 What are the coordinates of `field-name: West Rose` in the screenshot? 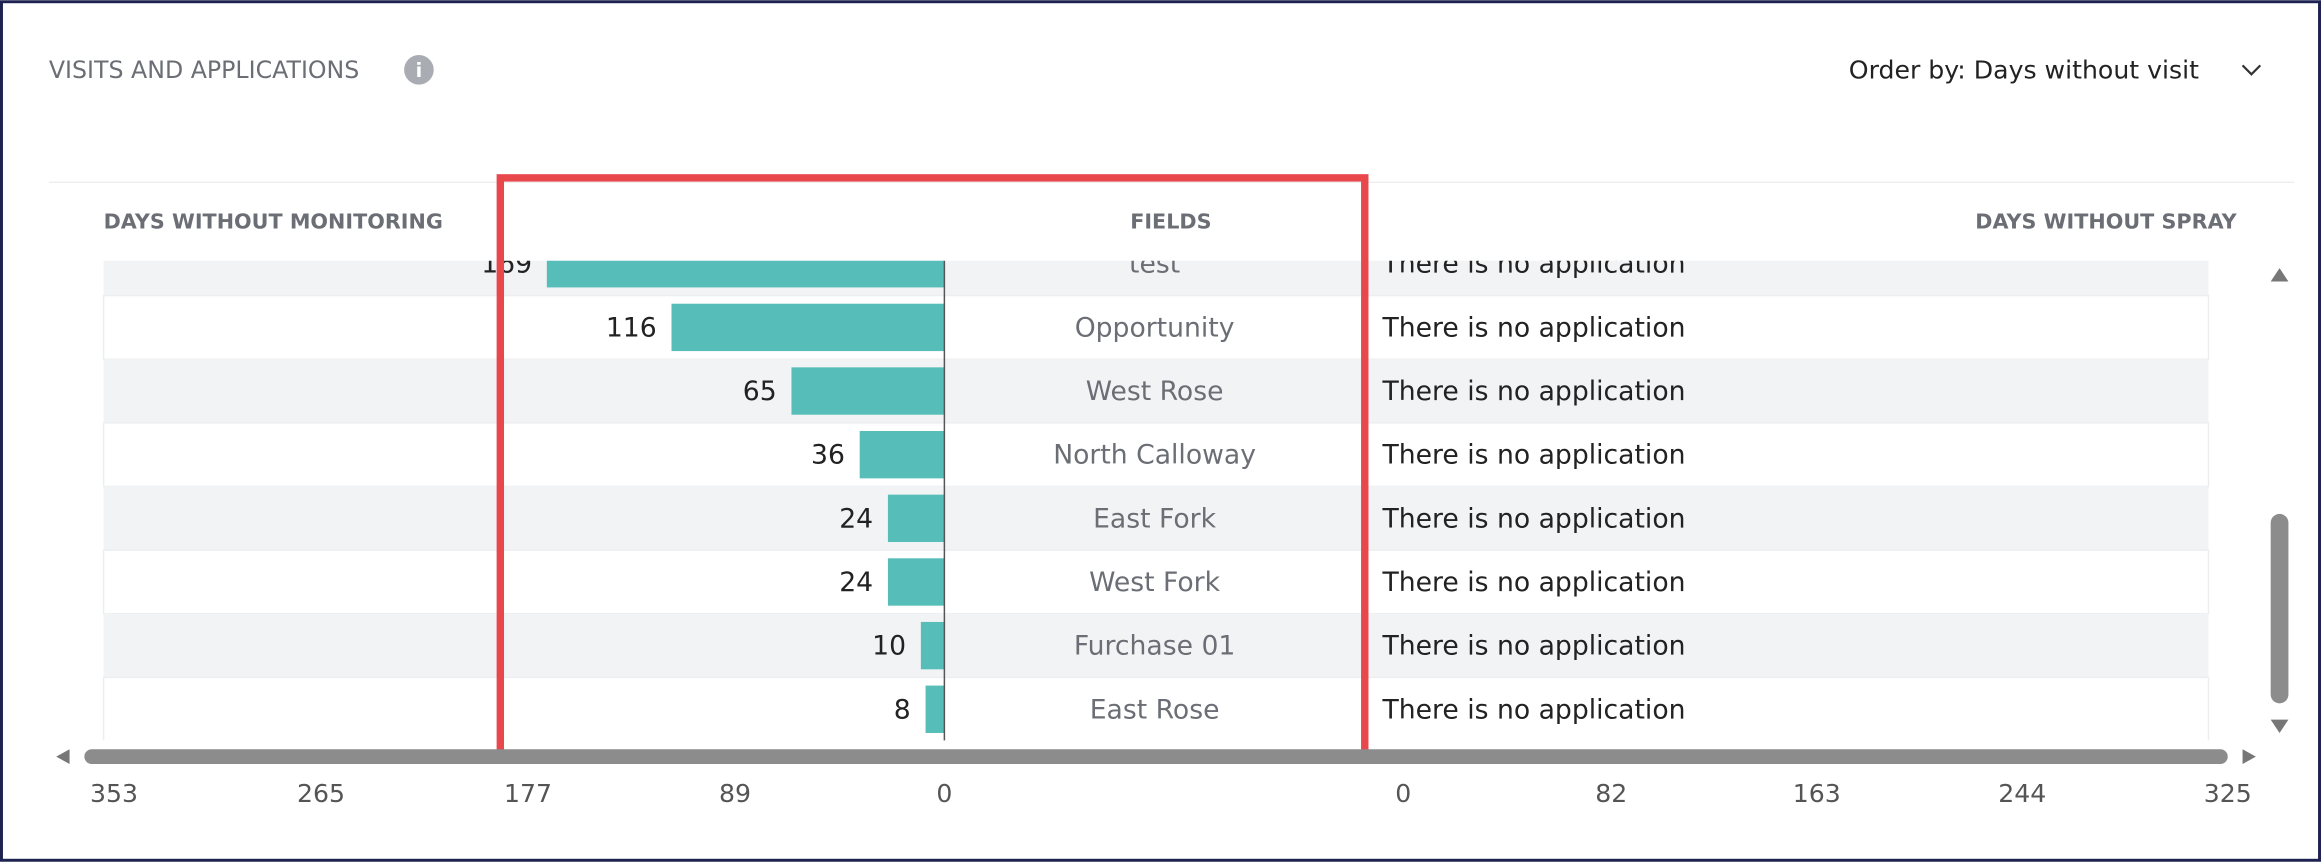 It's located at (1155, 391).